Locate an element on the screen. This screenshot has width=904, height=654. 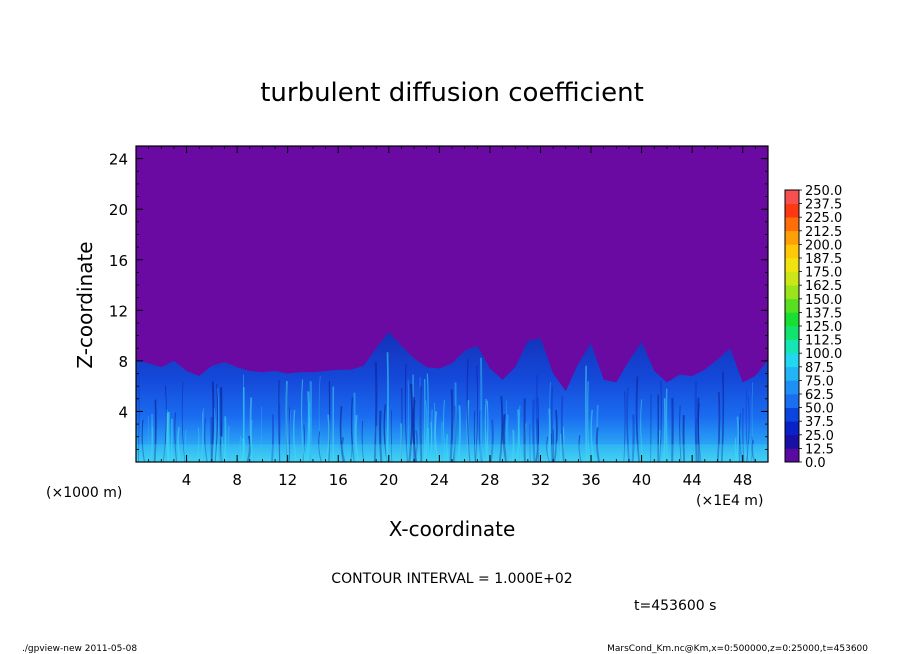
x-scale-label: (×1E4 m) is located at coordinates (729, 501).